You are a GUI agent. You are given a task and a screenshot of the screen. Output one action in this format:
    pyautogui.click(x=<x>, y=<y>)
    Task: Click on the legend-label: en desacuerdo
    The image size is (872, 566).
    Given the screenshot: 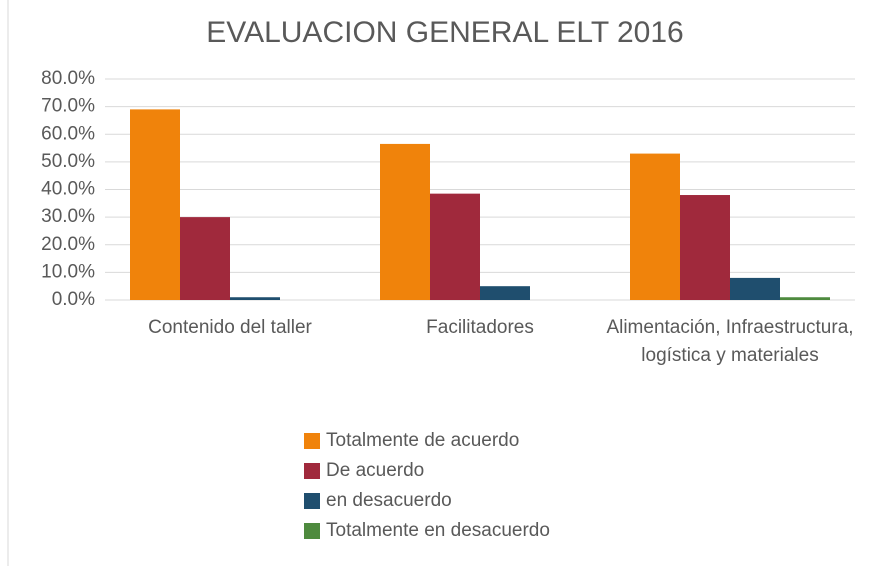 What is the action you would take?
    pyautogui.click(x=389, y=500)
    